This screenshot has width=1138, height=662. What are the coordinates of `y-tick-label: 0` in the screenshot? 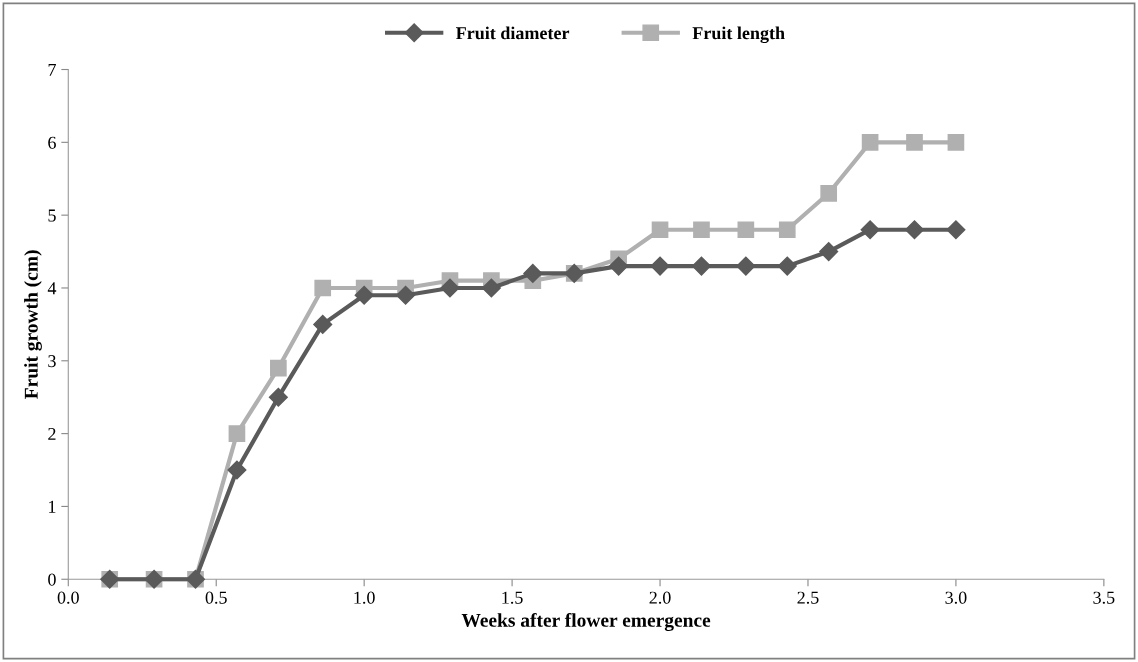 It's located at (52, 579).